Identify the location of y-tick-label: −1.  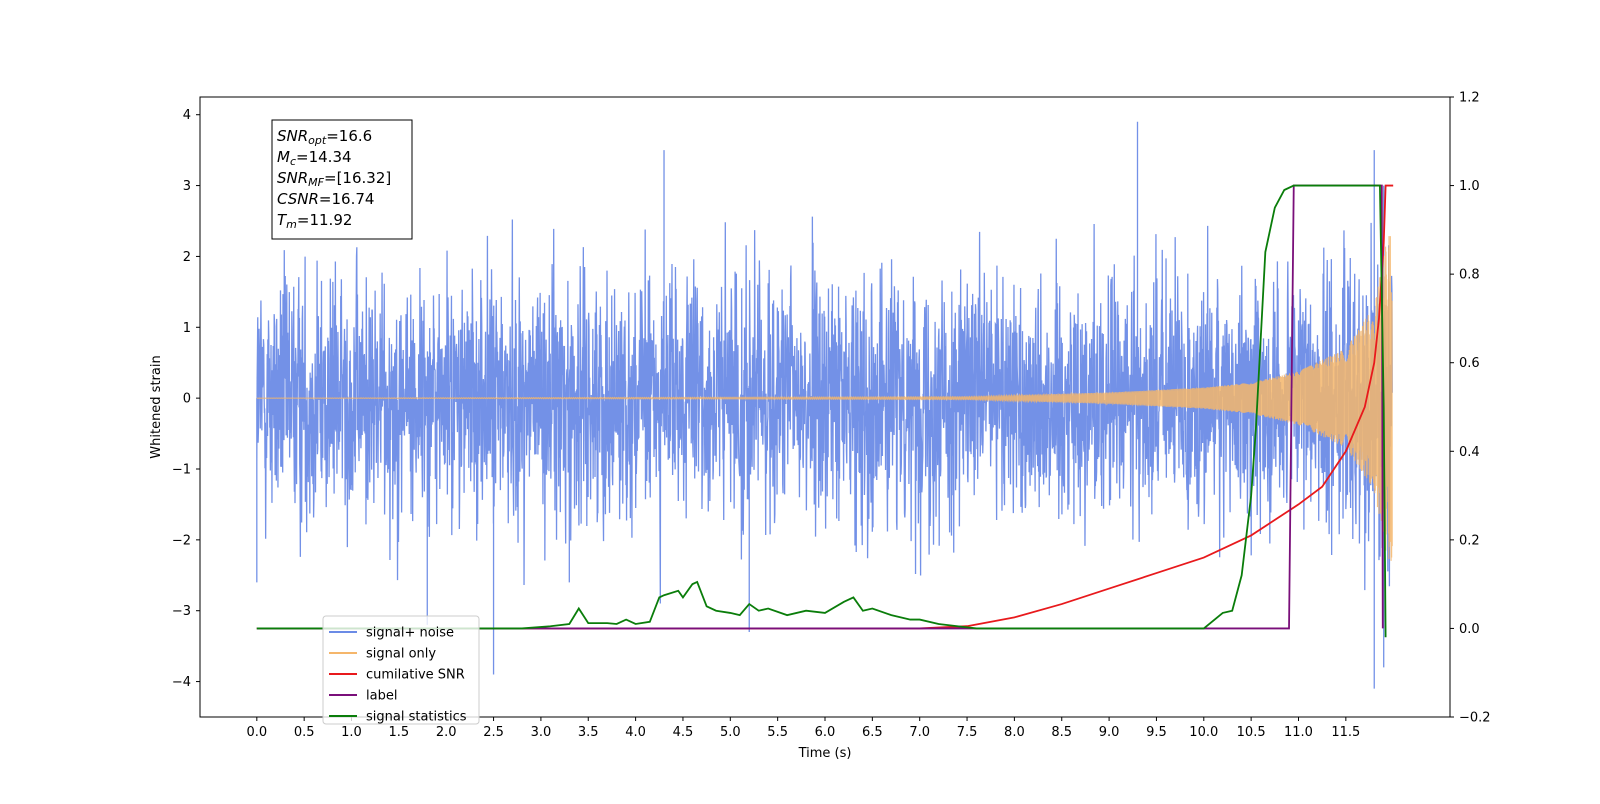
(181, 470).